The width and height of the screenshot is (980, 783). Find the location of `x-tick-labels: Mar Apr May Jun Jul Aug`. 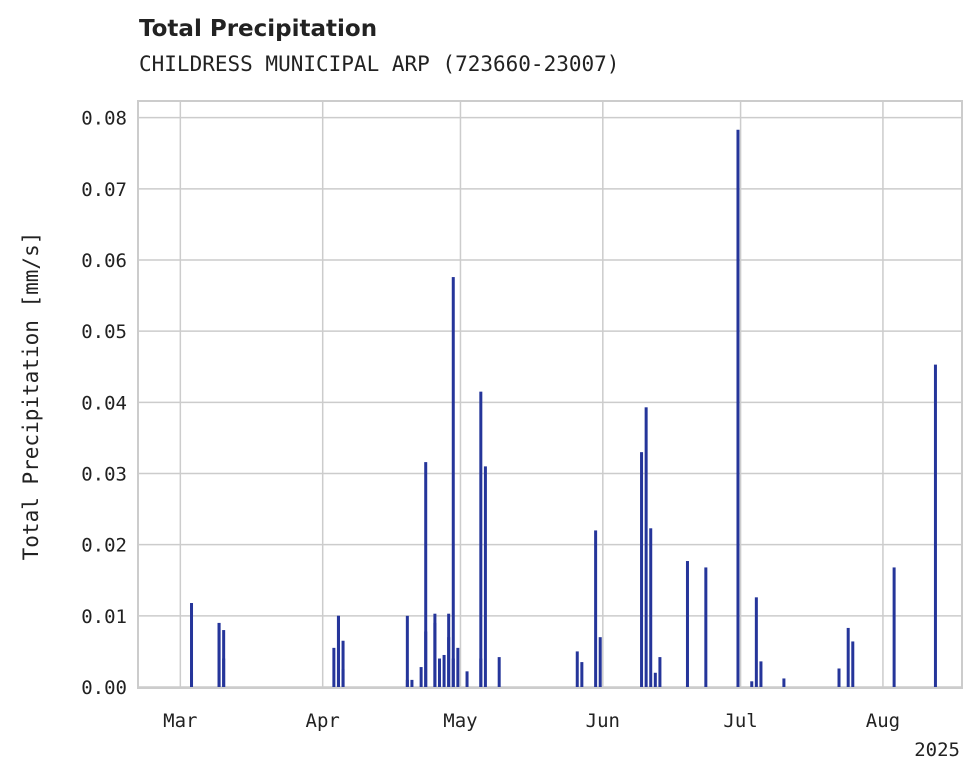

x-tick-labels: Mar Apr May Jun Jul Aug is located at coordinates (531, 721).